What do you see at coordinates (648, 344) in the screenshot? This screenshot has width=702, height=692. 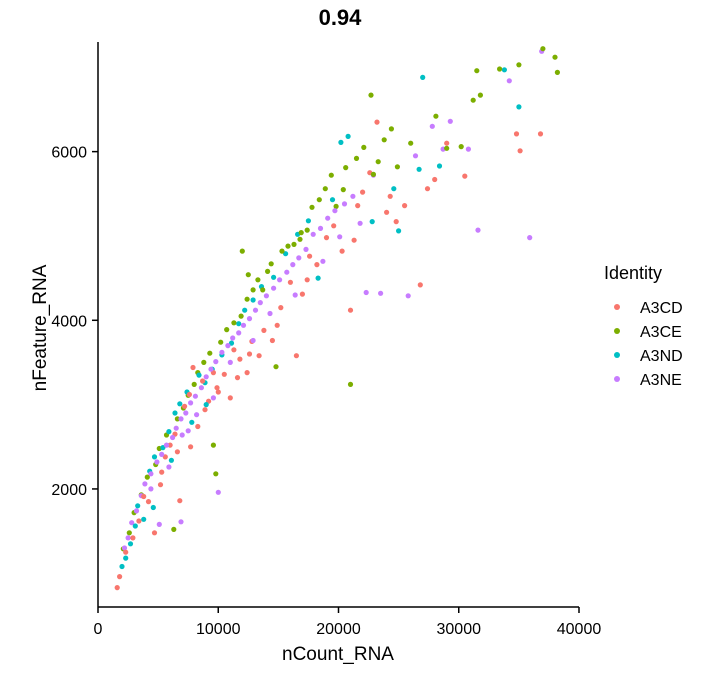 I see `legend-items: A3CD A3CE A3ND A3NE` at bounding box center [648, 344].